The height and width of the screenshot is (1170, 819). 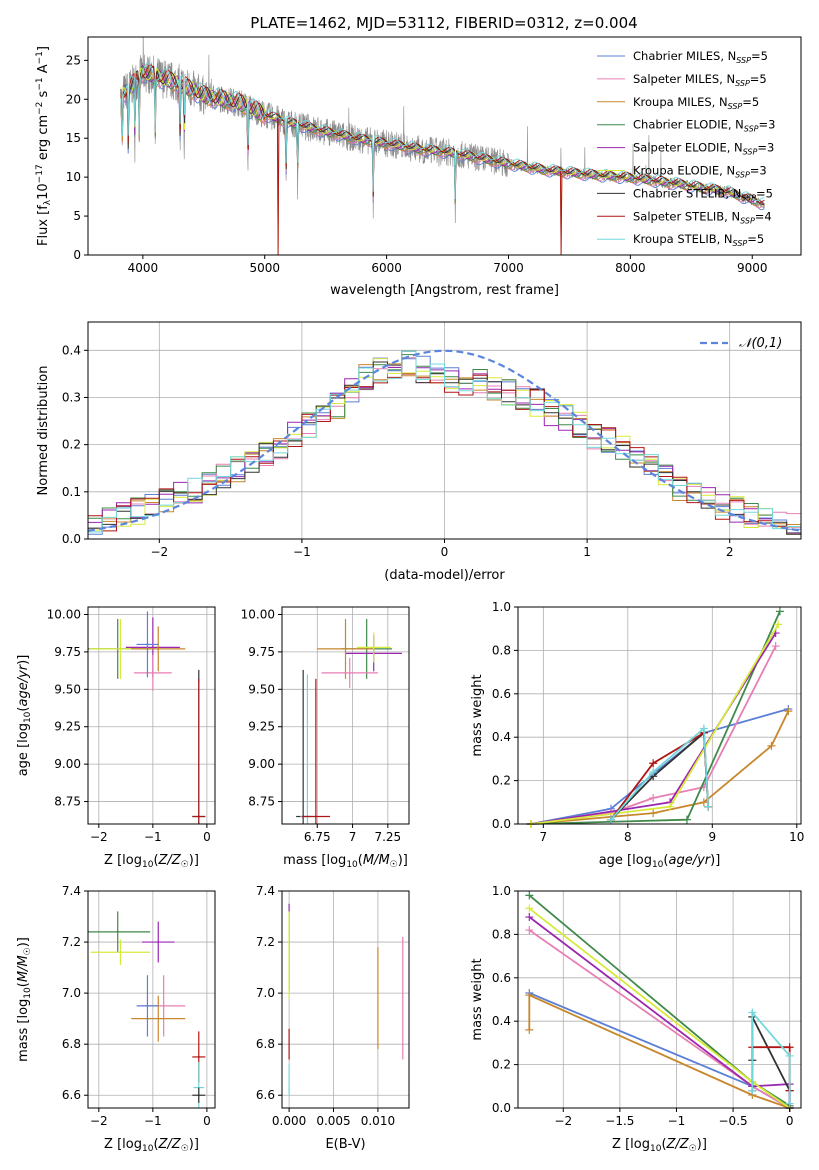 What do you see at coordinates (261, 727) in the screenshot?
I see `y-tick-label: 9.25` at bounding box center [261, 727].